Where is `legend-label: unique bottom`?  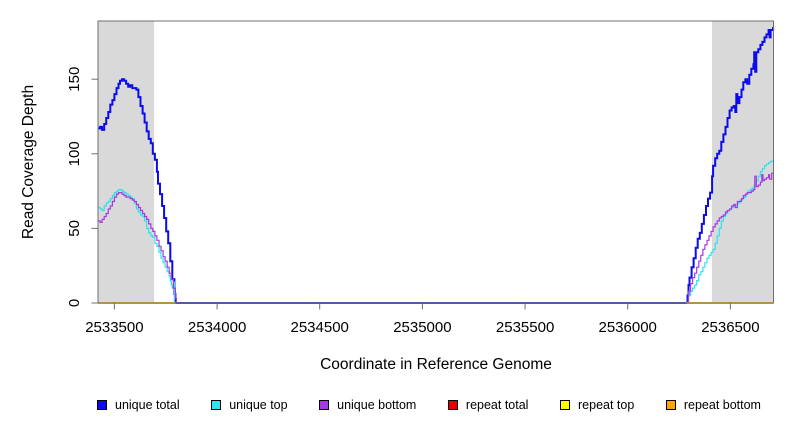 legend-label: unique bottom is located at coordinates (377, 405).